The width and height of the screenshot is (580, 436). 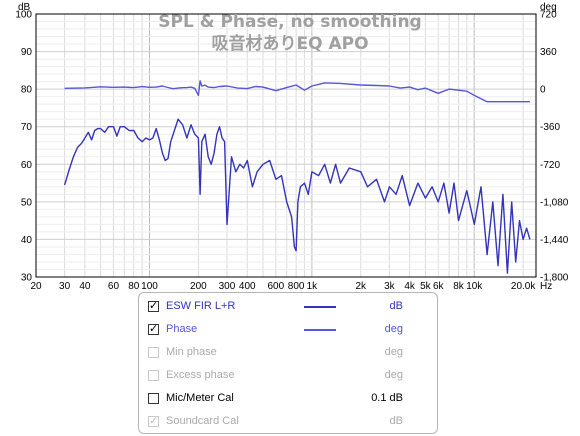 I want to click on y-tick-label: 100, so click(x=23, y=15).